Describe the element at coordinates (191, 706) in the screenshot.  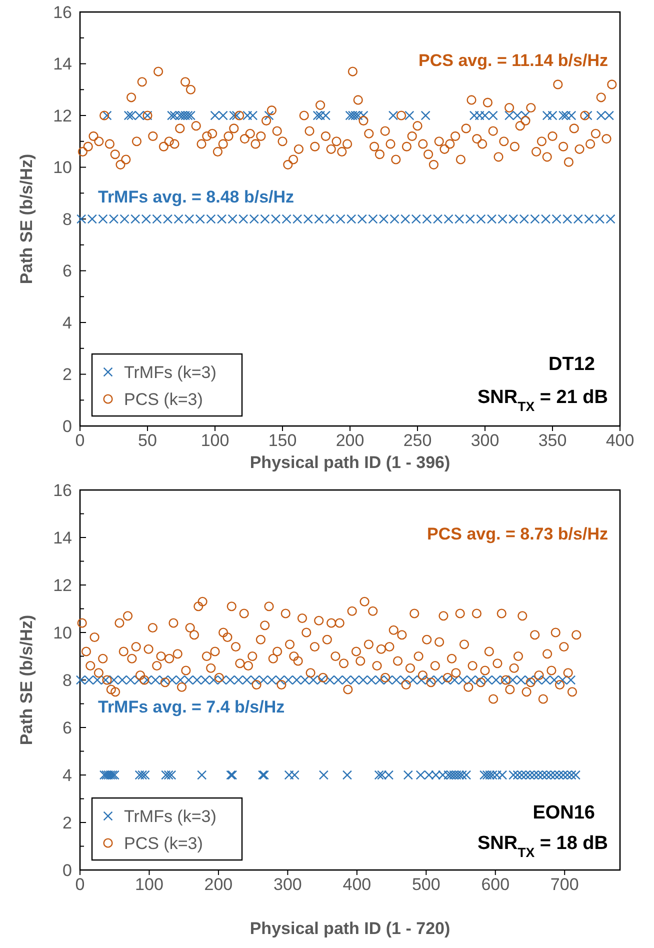
I see `annotation: TrMFs avg. = 7.4 b/s/Hz` at that location.